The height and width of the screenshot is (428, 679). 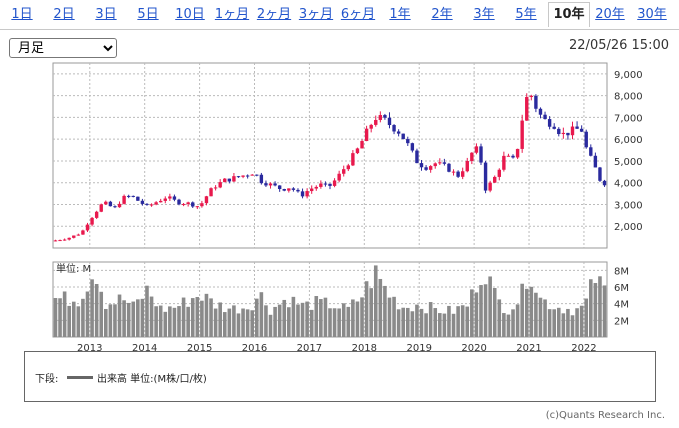 I want to click on tab-10: 2年, so click(x=442, y=14).